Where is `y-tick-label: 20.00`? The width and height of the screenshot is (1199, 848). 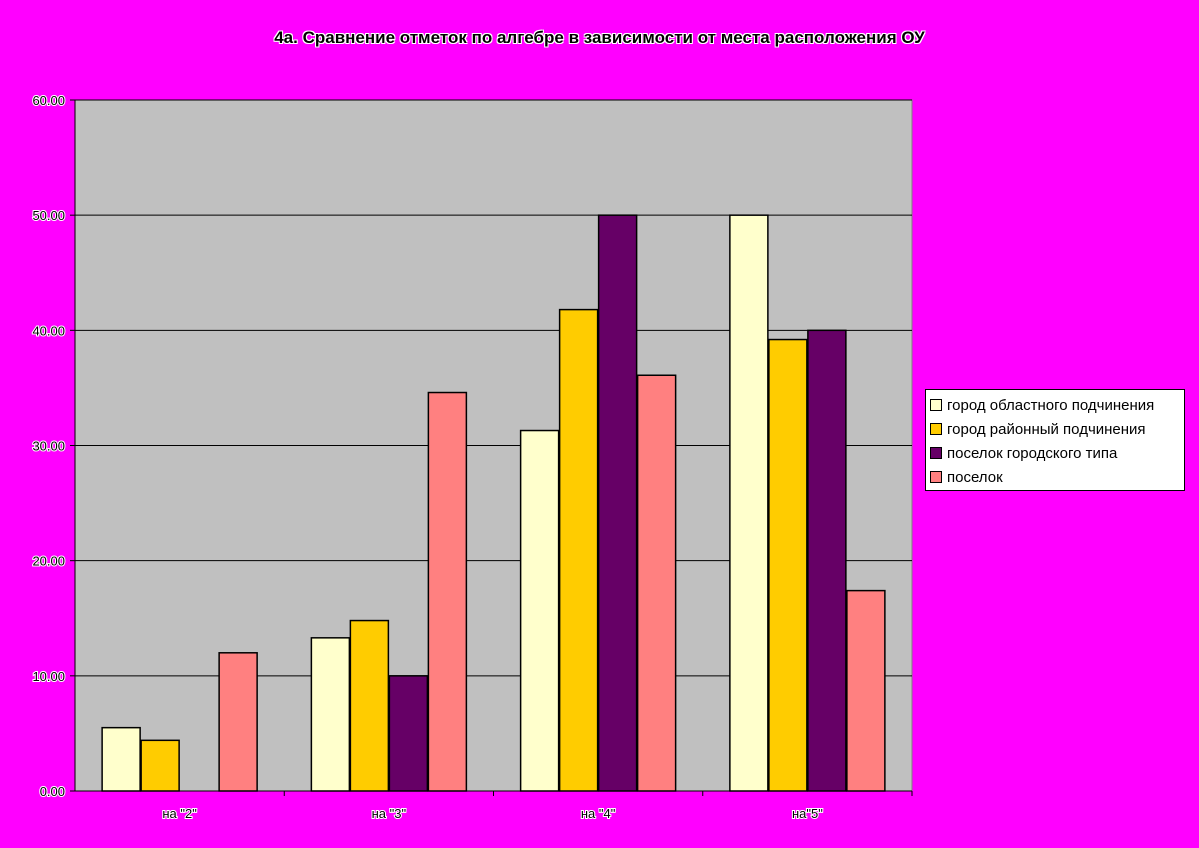 y-tick-label: 20.00 is located at coordinates (48, 561).